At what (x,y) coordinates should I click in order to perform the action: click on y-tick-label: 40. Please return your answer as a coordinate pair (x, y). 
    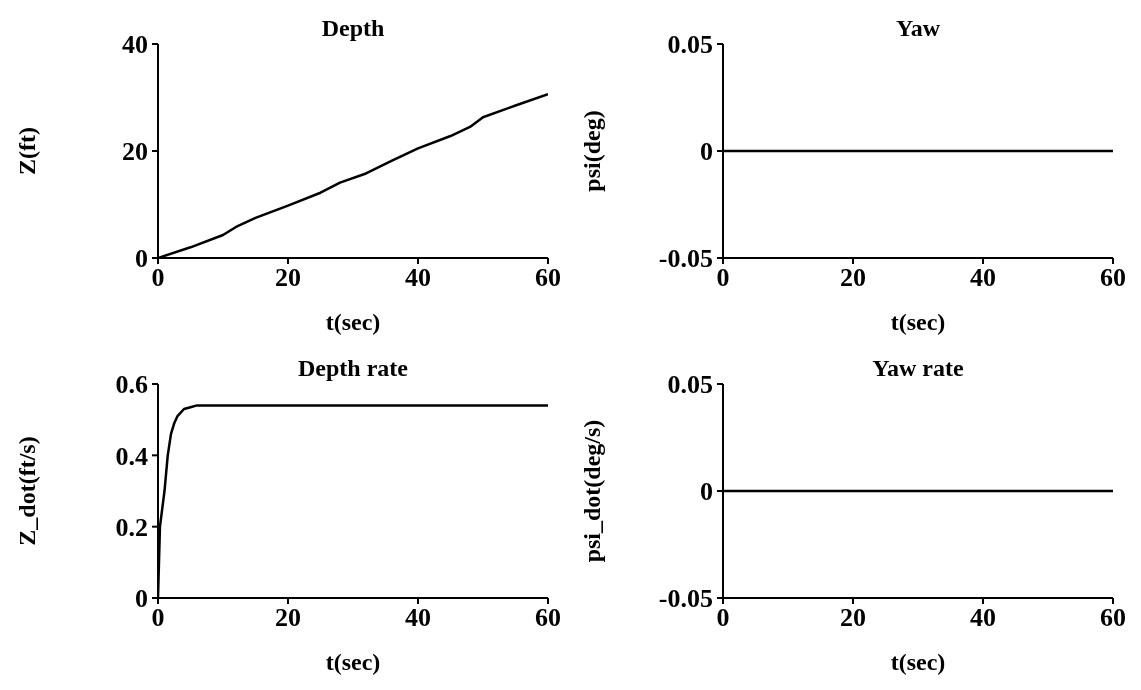
    Looking at the image, I should click on (135, 45).